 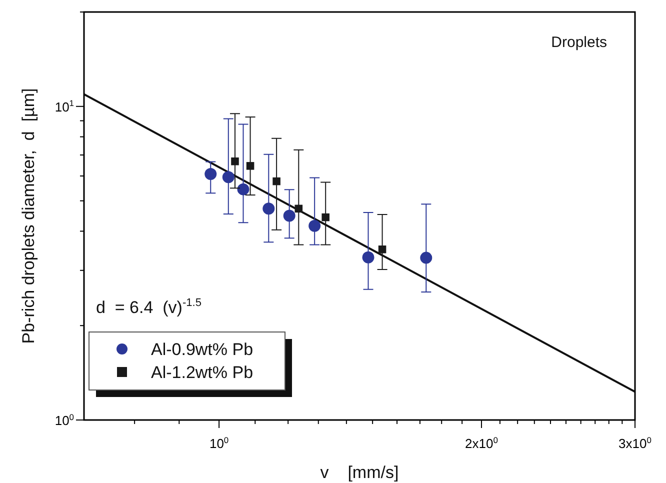 What do you see at coordinates (202, 349) in the screenshot?
I see `legend-label: Al-0.9wt% Pb` at bounding box center [202, 349].